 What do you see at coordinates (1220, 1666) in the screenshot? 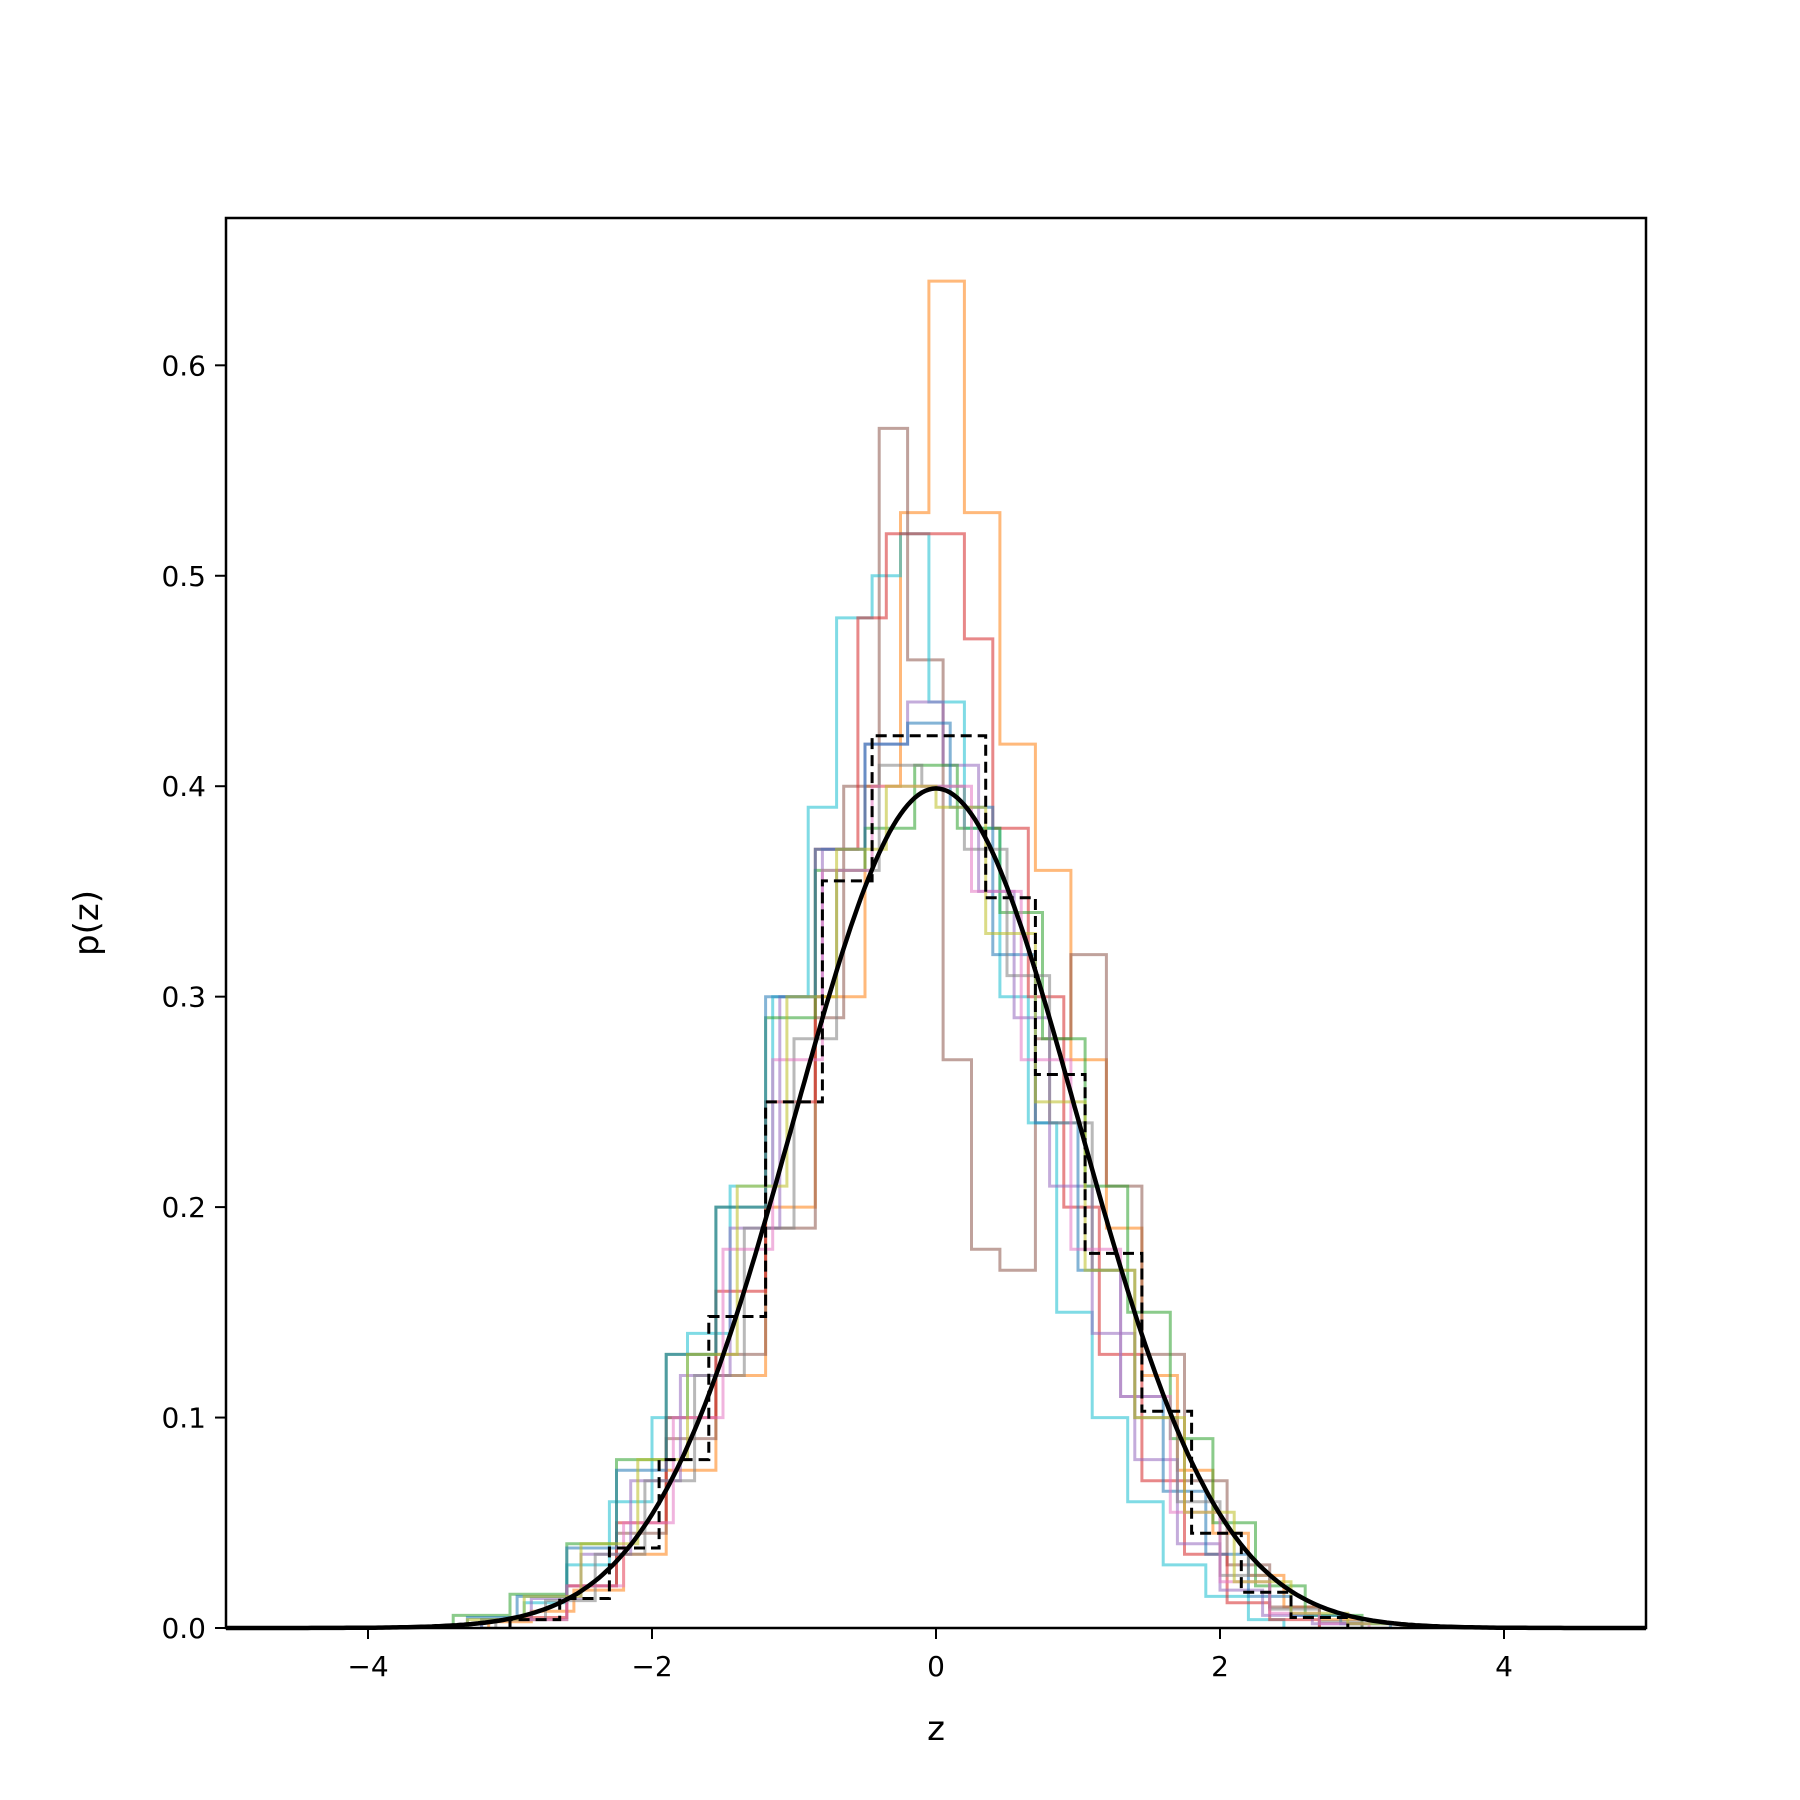
I see `x-tick-label: 2` at bounding box center [1220, 1666].